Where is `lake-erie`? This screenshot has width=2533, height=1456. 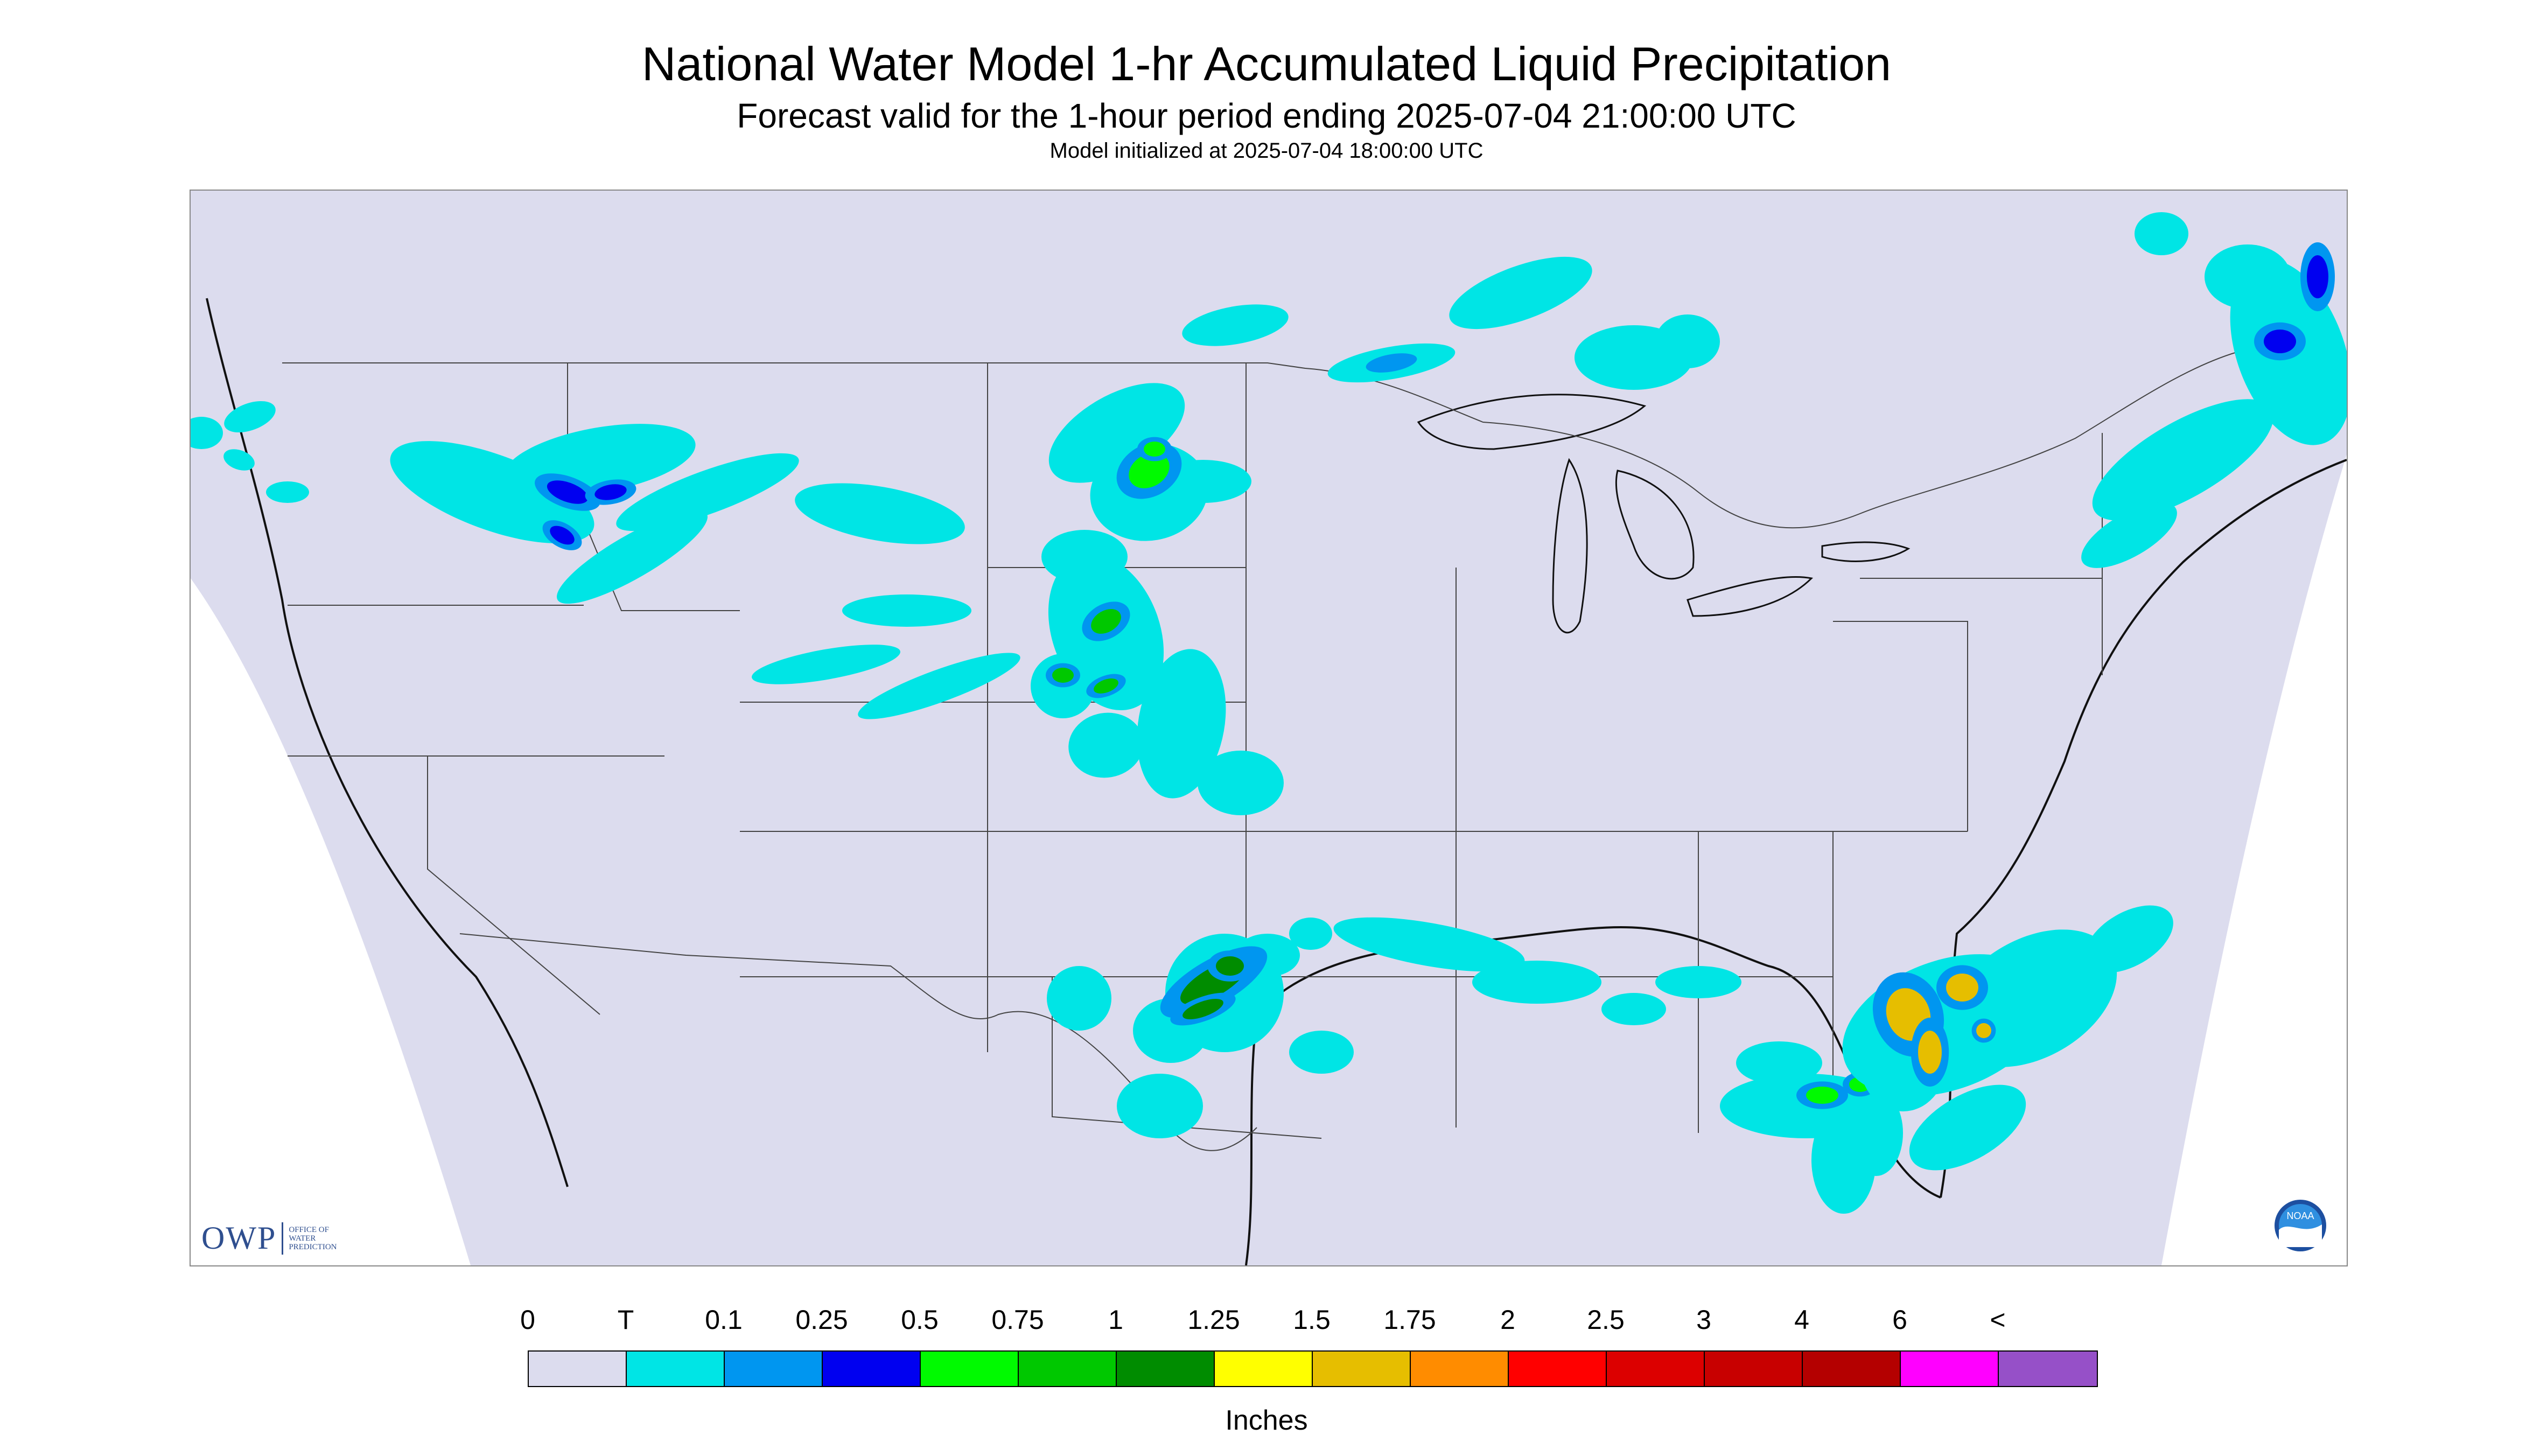 lake-erie is located at coordinates (1750, 596).